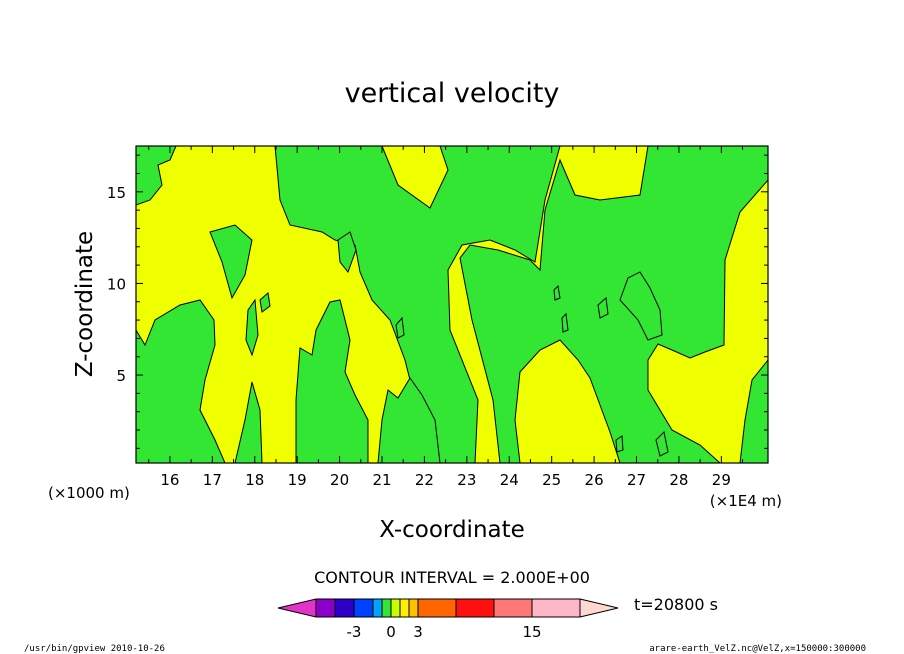  What do you see at coordinates (551, 480) in the screenshot?
I see `x-tick-label: 25` at bounding box center [551, 480].